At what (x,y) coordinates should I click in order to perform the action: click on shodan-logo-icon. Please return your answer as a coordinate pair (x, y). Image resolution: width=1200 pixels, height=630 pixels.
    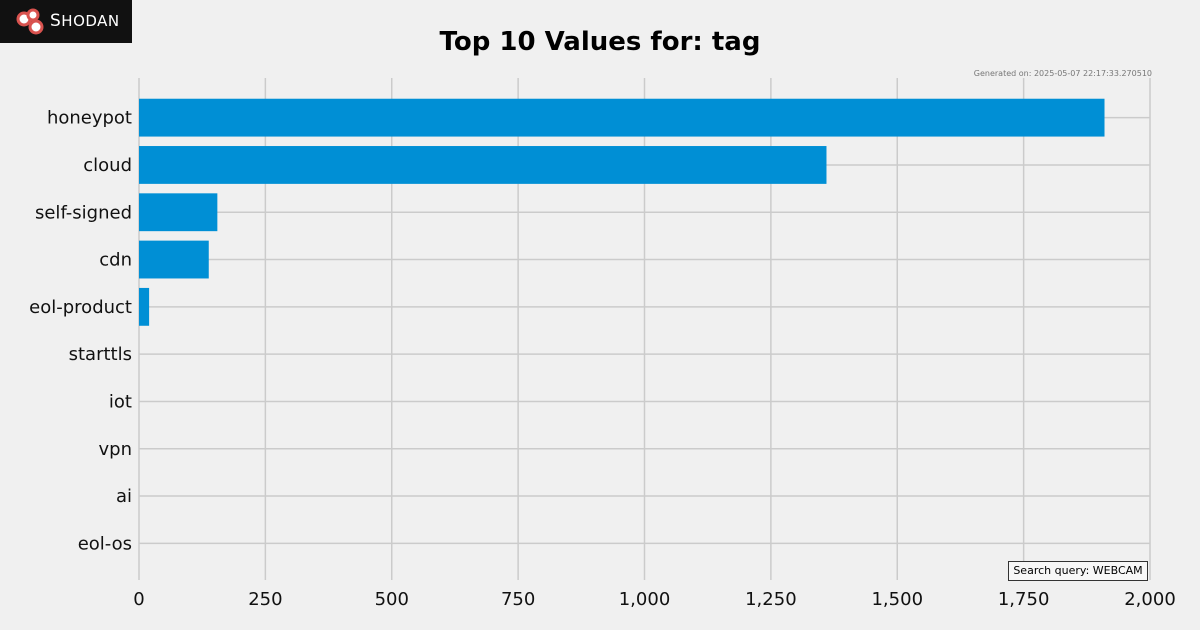
    Looking at the image, I should click on (30, 21).